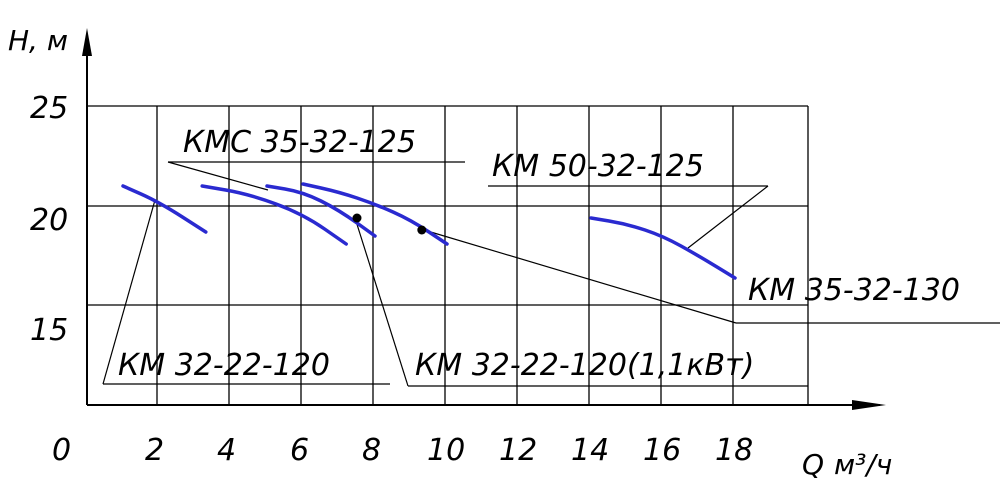  I want to click on x-axis-title-unit: м³/ч, so click(863, 464).